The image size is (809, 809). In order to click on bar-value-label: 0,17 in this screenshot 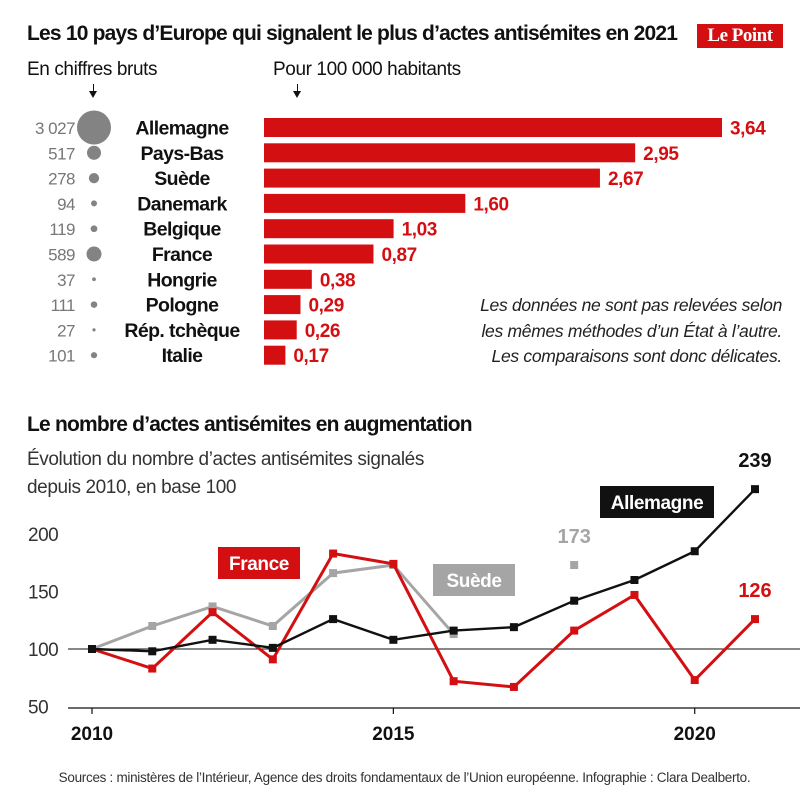, I will do `click(310, 356)`.